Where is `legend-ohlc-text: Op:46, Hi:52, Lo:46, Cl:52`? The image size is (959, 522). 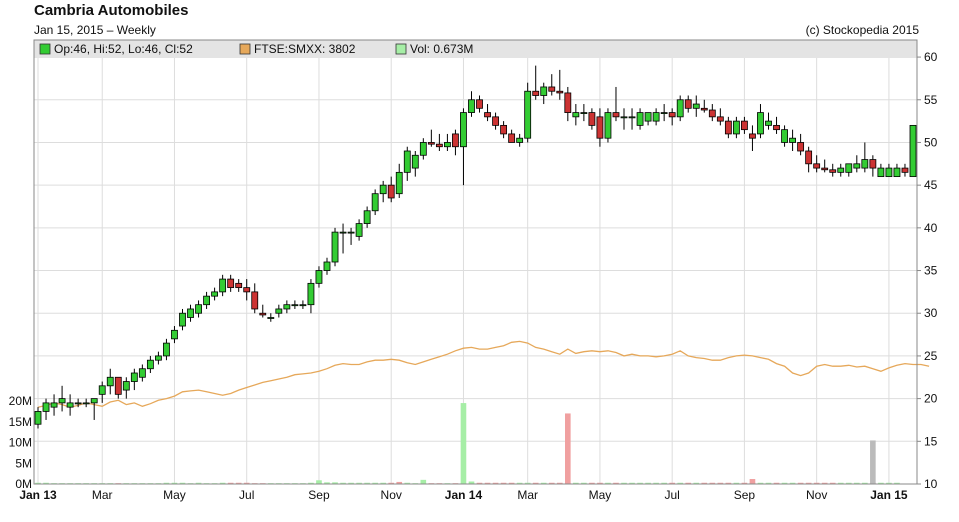
legend-ohlc-text: Op:46, Hi:52, Lo:46, Cl:52 is located at coordinates (123, 49).